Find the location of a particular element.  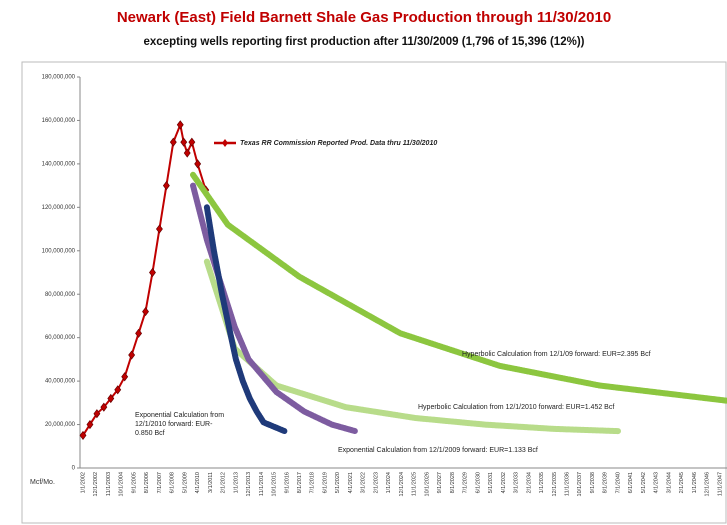

y-tick-label: 100,000,000 is located at coordinates (59, 251).